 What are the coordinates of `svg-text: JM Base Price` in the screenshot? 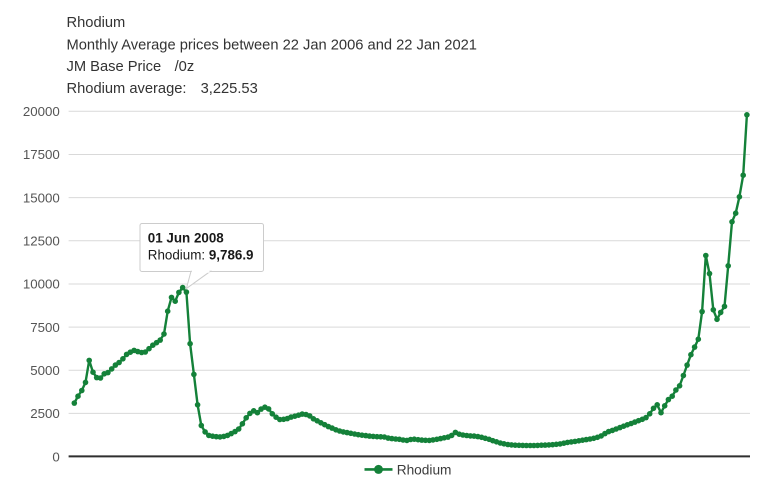 It's located at (114, 67).